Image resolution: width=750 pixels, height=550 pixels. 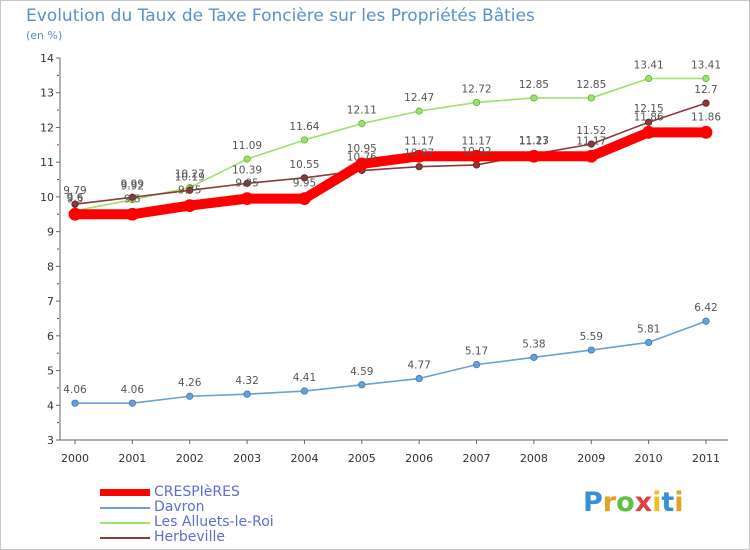 I want to click on x-tick-label: 2007, so click(x=477, y=458).